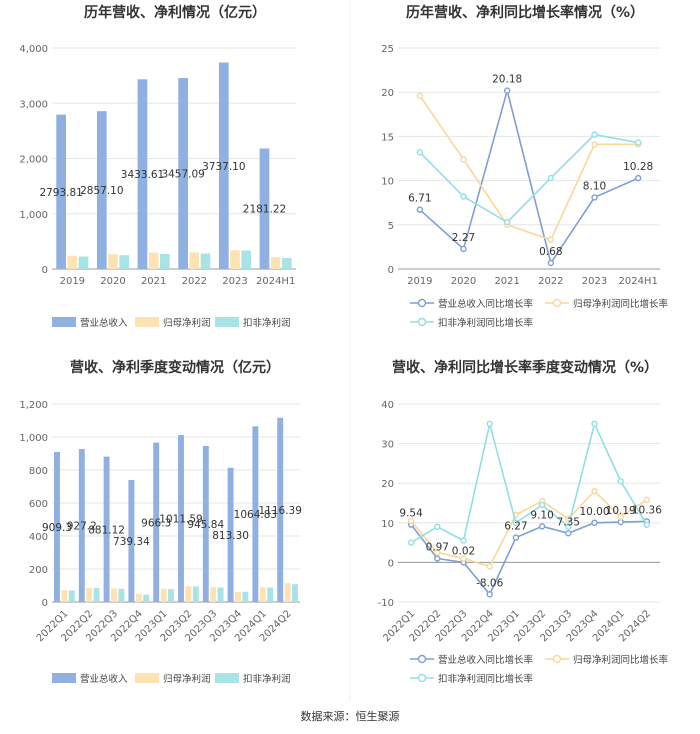  Describe the element at coordinates (638, 167) in the screenshot. I see `data-label: 10.28` at that location.